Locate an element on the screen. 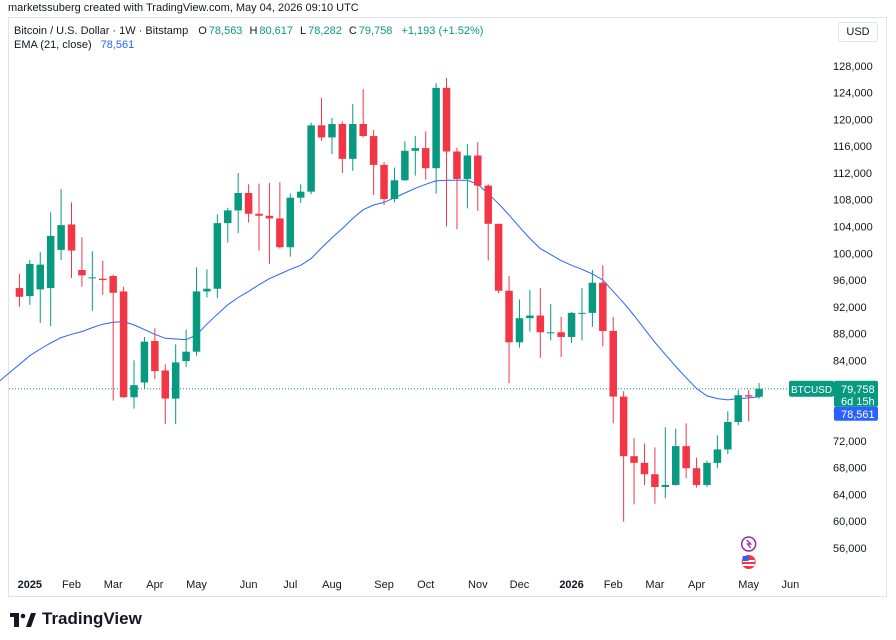  high-value: 80,617 is located at coordinates (276, 31).